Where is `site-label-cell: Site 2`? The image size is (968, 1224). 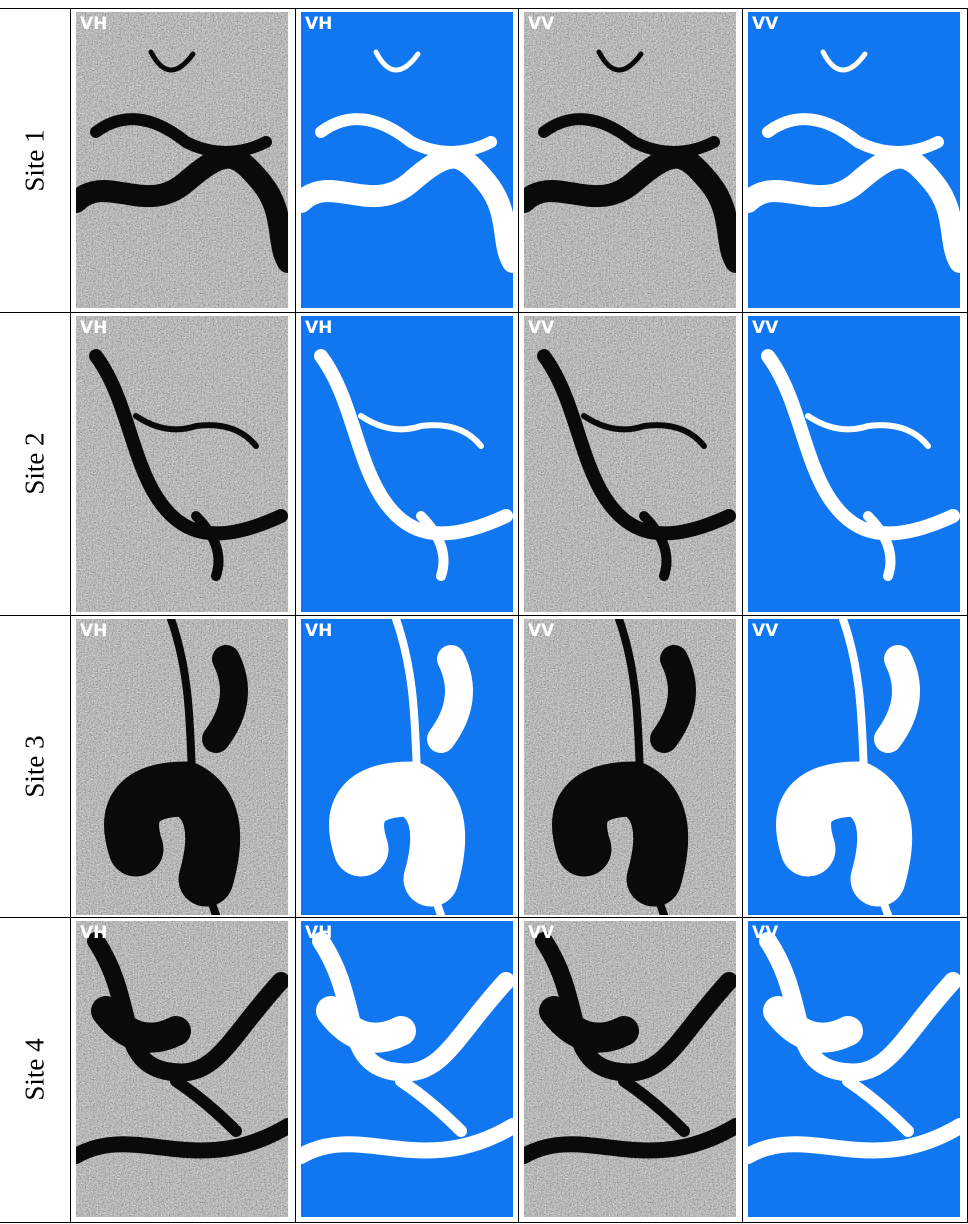 site-label-cell: Site 2 is located at coordinates (35, 463).